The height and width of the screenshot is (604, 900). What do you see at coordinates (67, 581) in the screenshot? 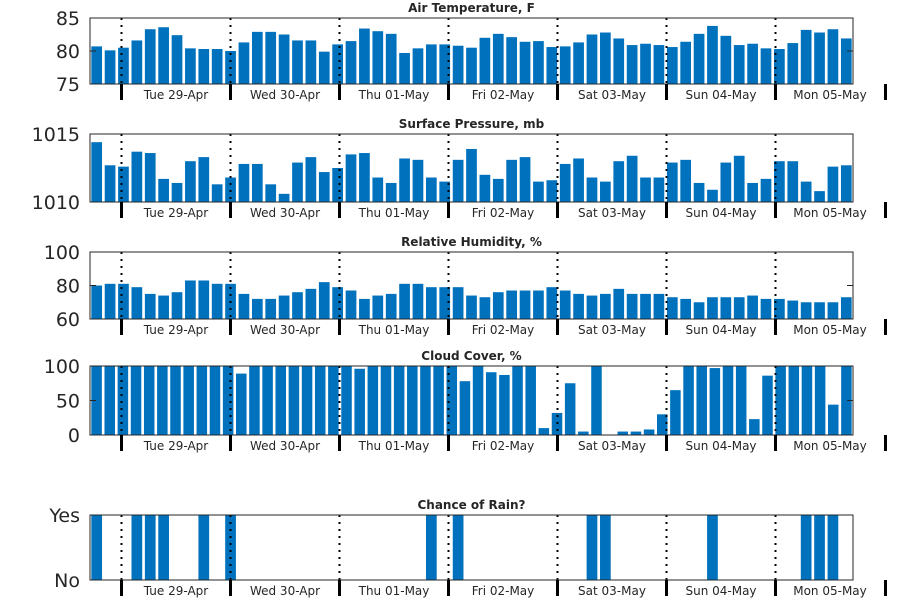
I see `y-tick-label: No` at bounding box center [67, 581].